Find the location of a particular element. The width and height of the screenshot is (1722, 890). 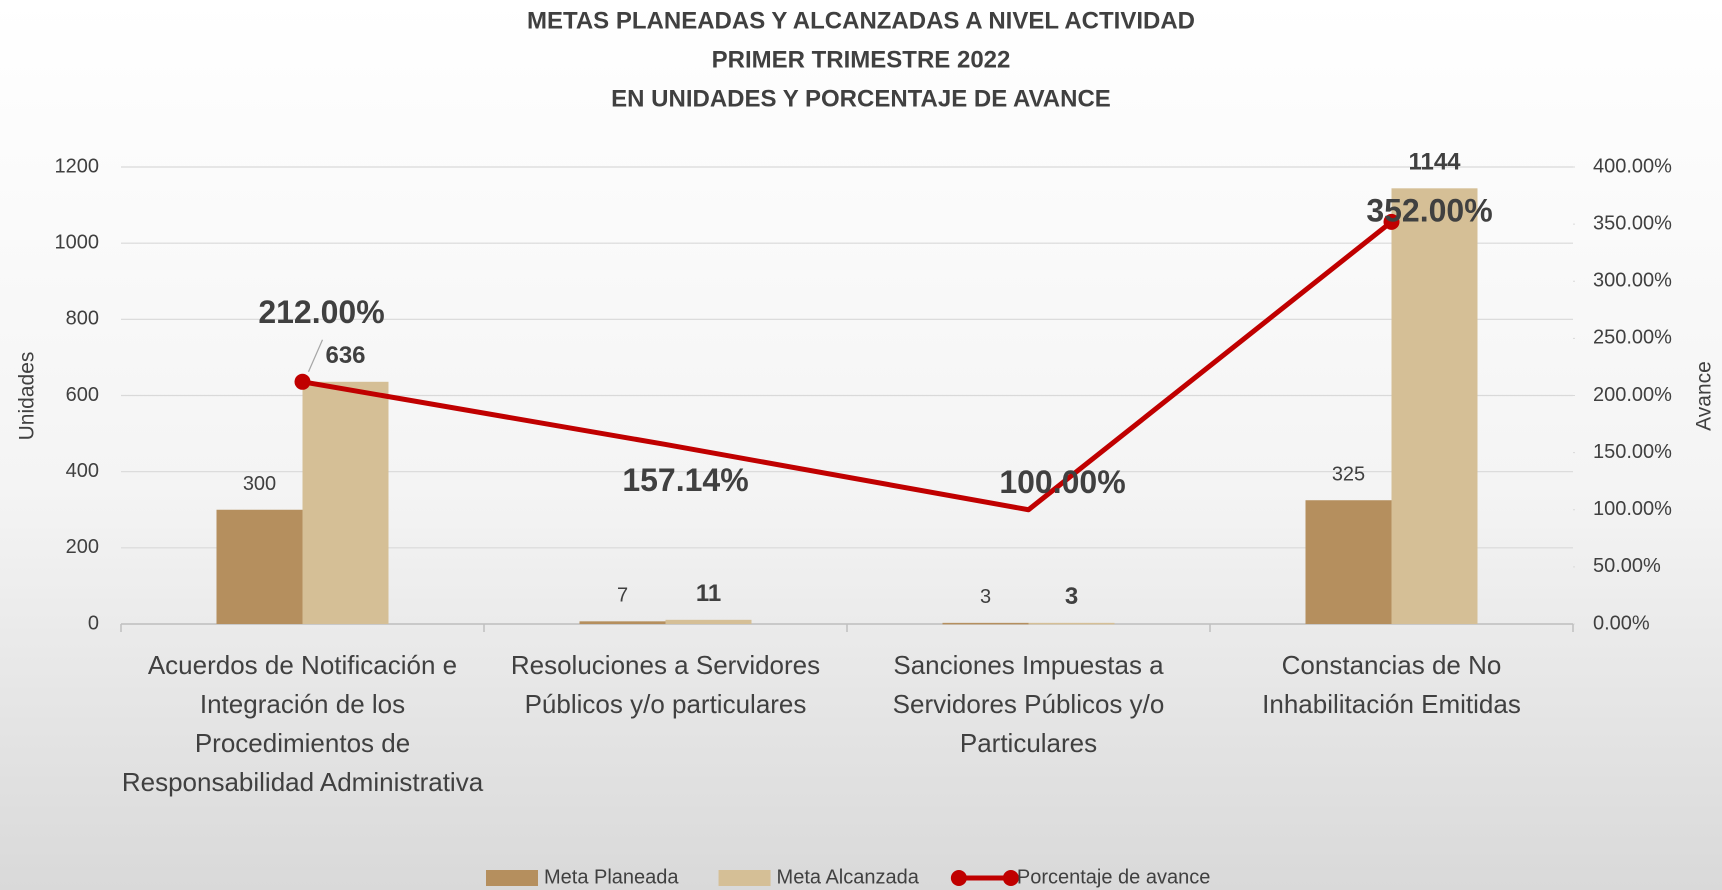

y-tick-label: 600 is located at coordinates (82, 395).